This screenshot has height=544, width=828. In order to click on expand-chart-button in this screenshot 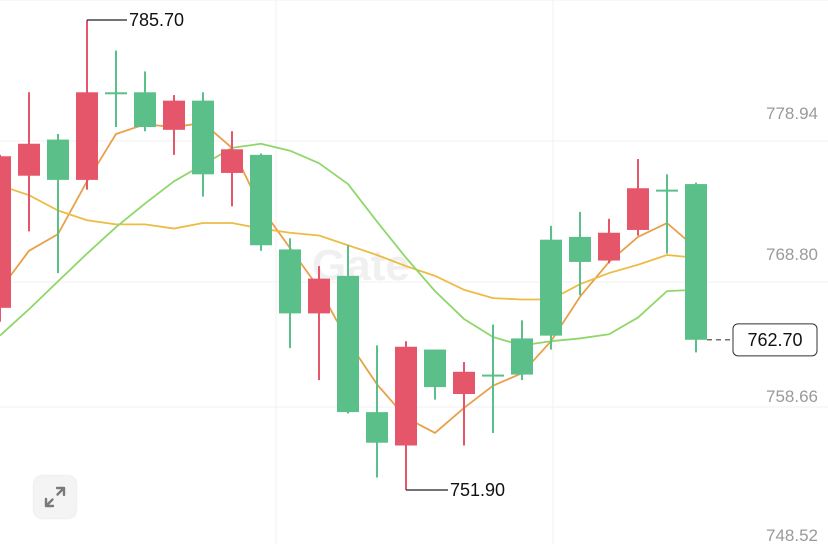, I will do `click(55, 497)`.